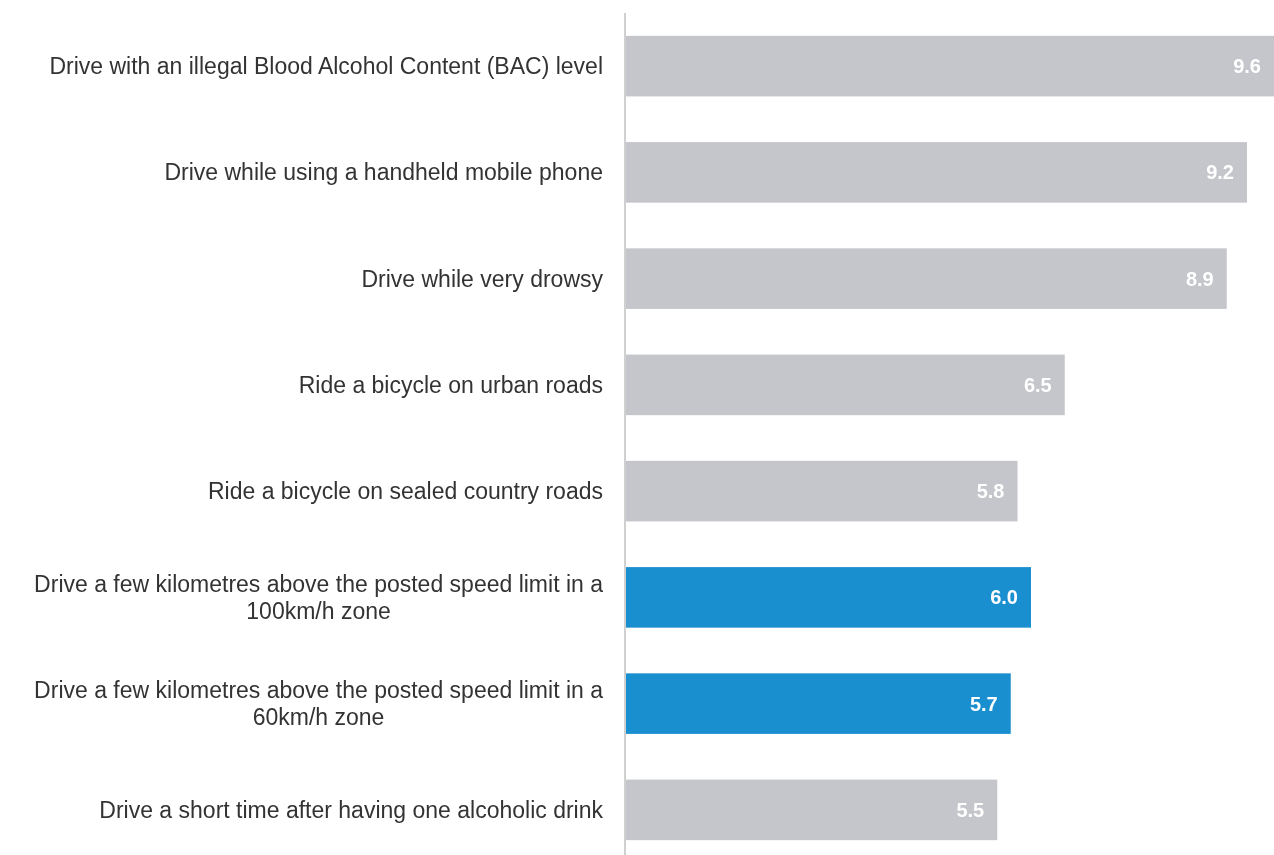 The image size is (1274, 855). I want to click on data-label: 8.9, so click(1199, 278).